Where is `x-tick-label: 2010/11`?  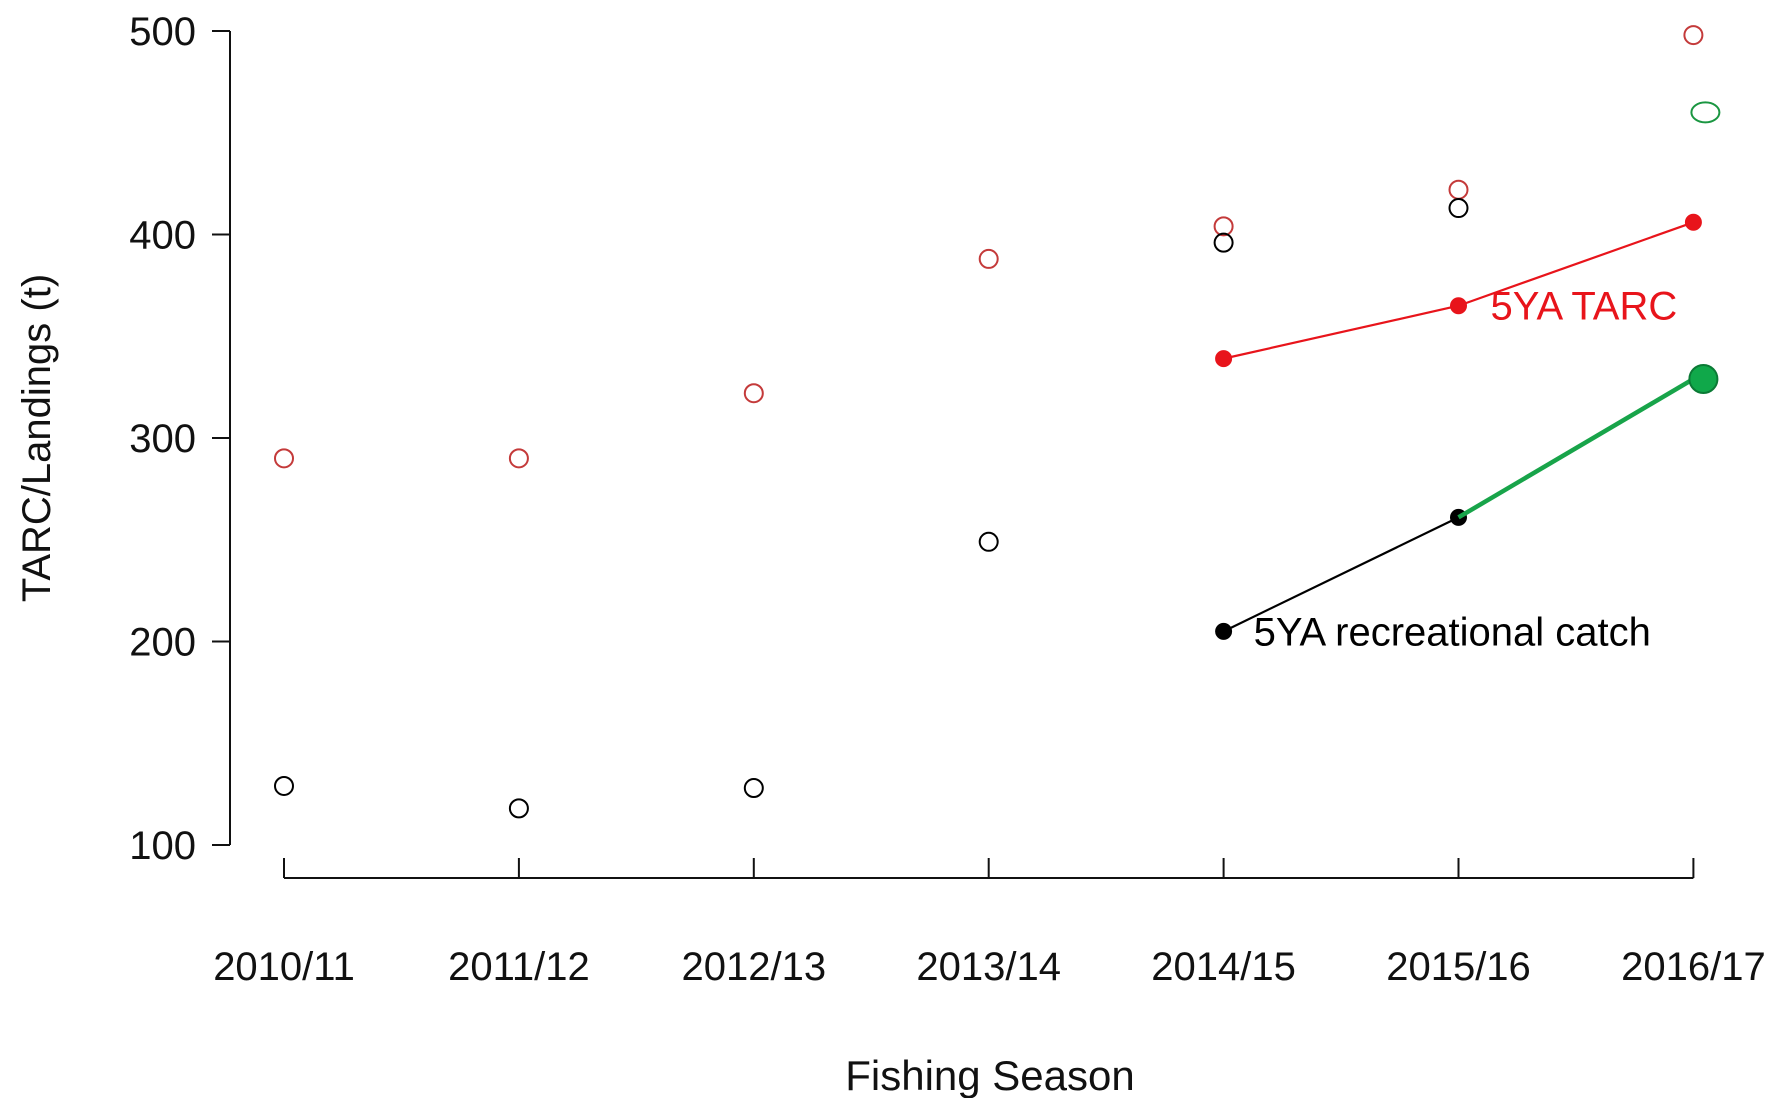
x-tick-label: 2010/11 is located at coordinates (284, 967).